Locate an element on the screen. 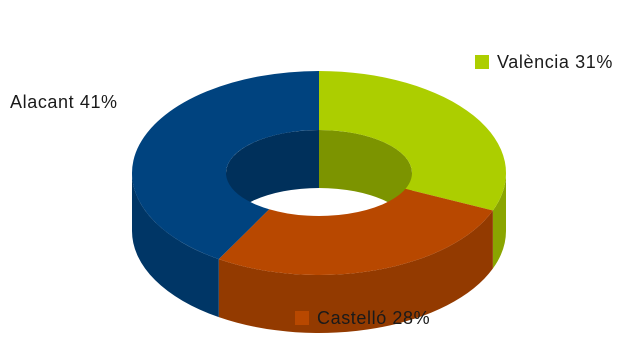 This screenshot has height=342, width=642. data-label-valencia: València 31% is located at coordinates (555, 62).